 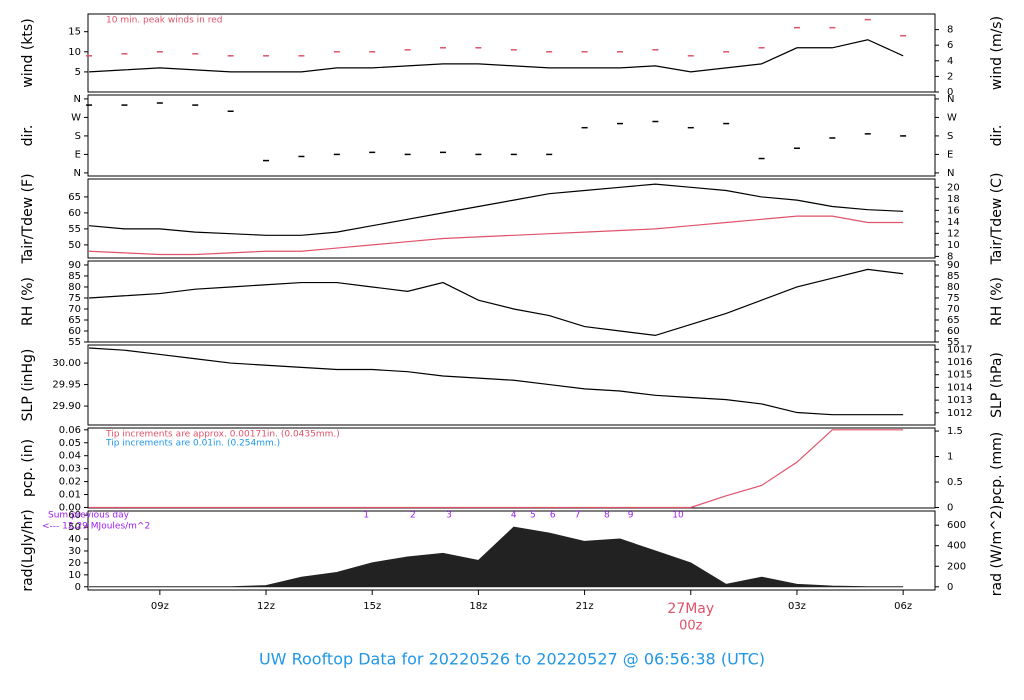 What do you see at coordinates (78, 587) in the screenshot?
I see `y-tick-label: 0` at bounding box center [78, 587].